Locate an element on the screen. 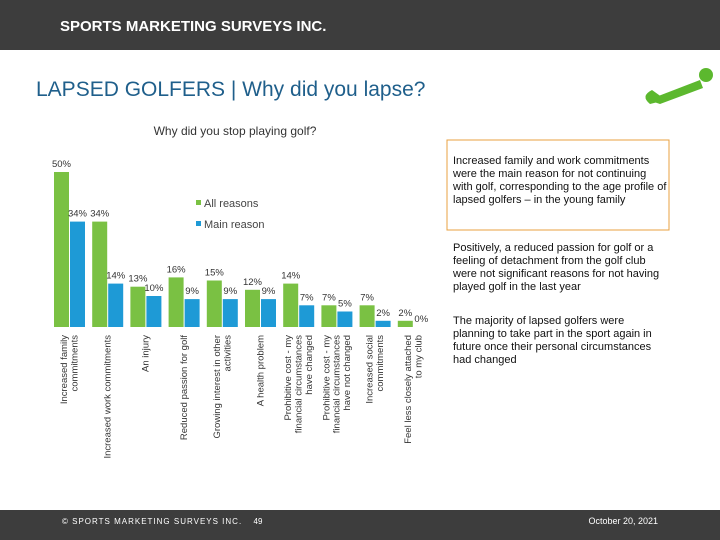  category-label: An injury is located at coordinates (146, 353).